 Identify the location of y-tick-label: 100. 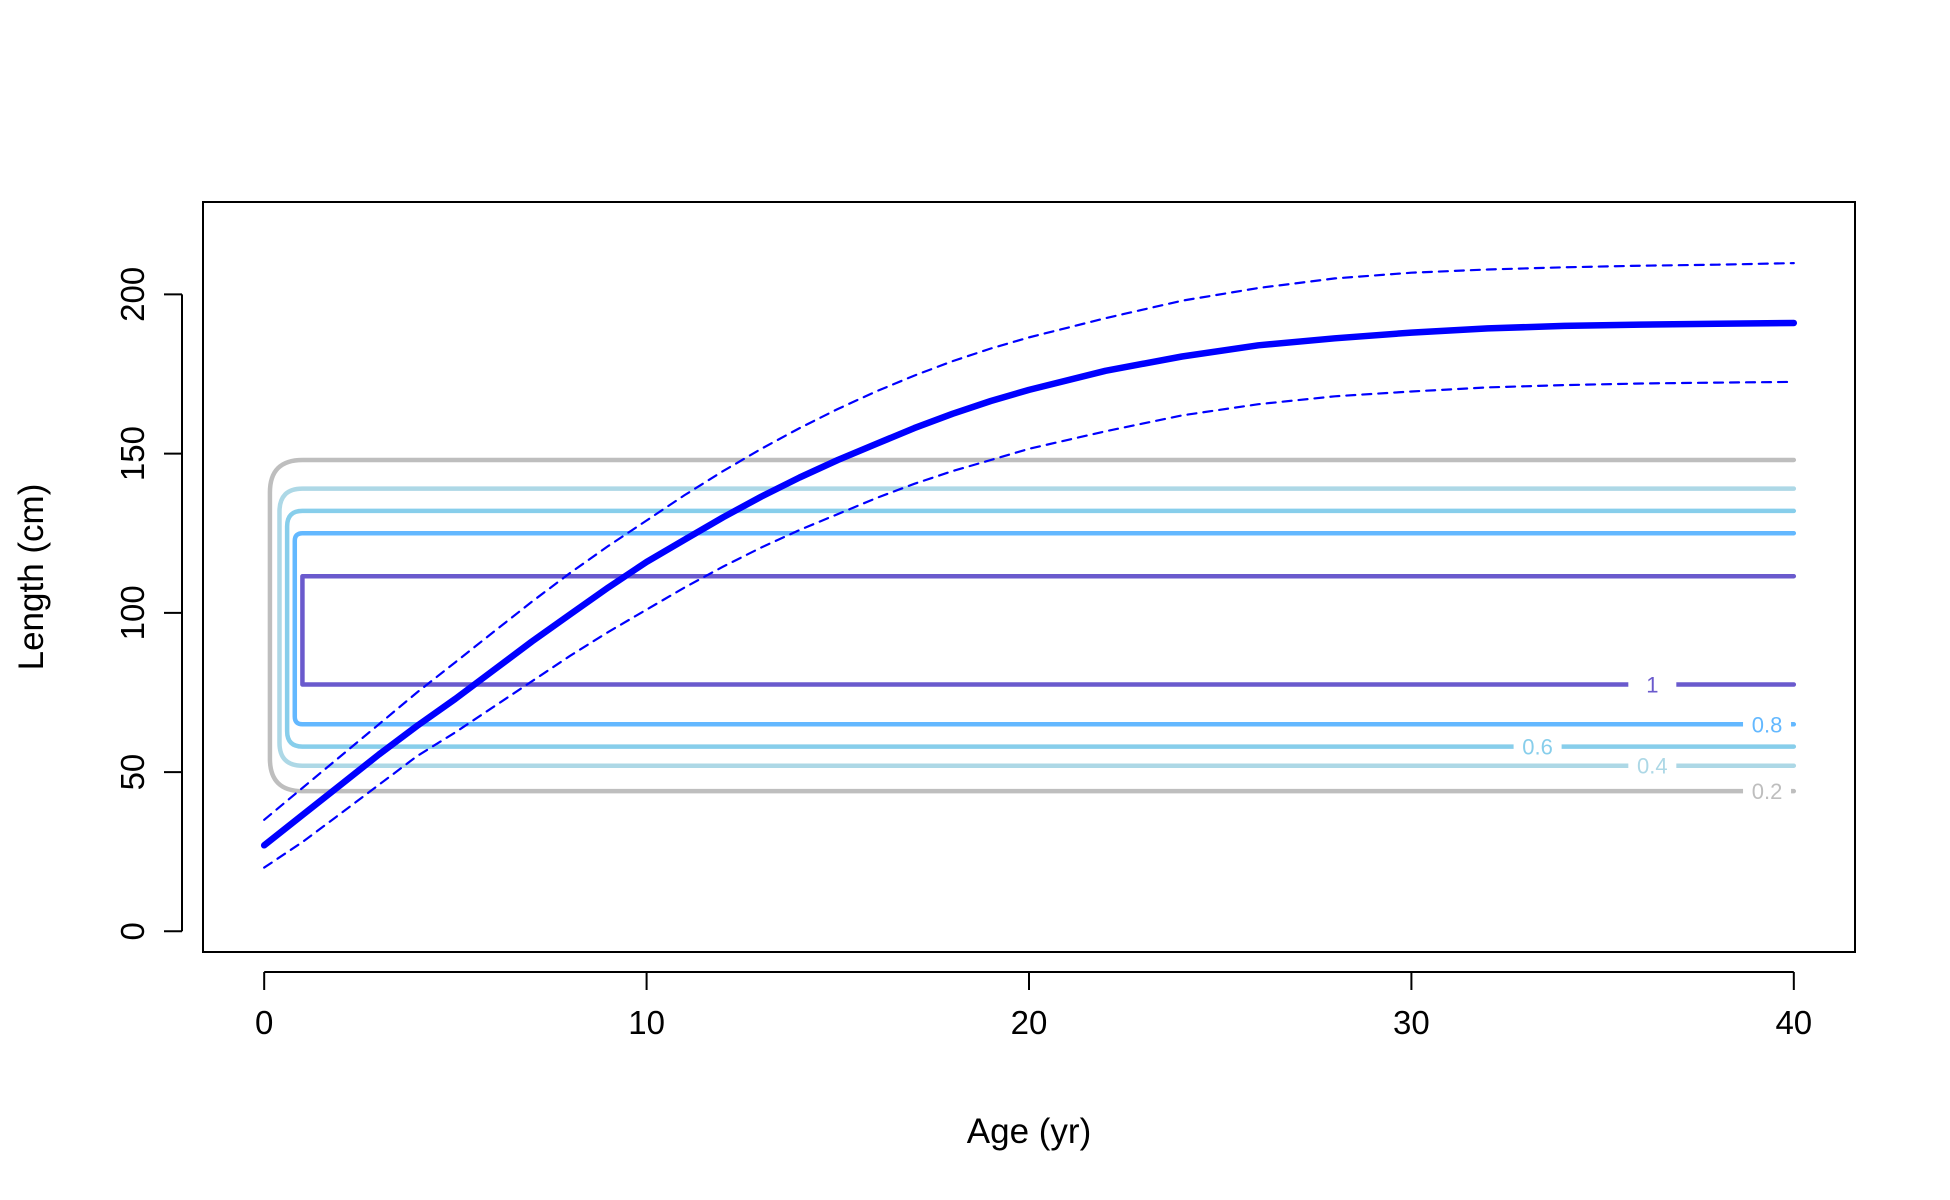
(132, 612).